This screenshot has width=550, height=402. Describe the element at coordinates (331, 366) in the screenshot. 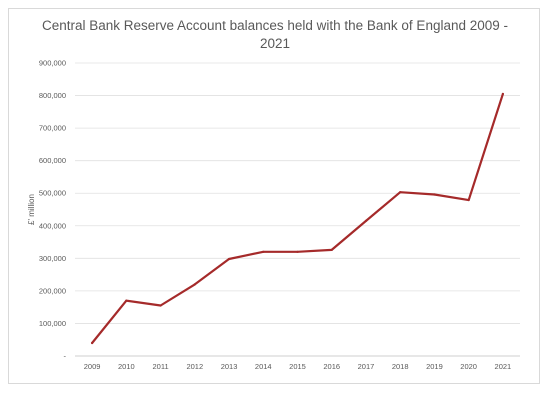

I see `x-tick-label: 2016` at that location.